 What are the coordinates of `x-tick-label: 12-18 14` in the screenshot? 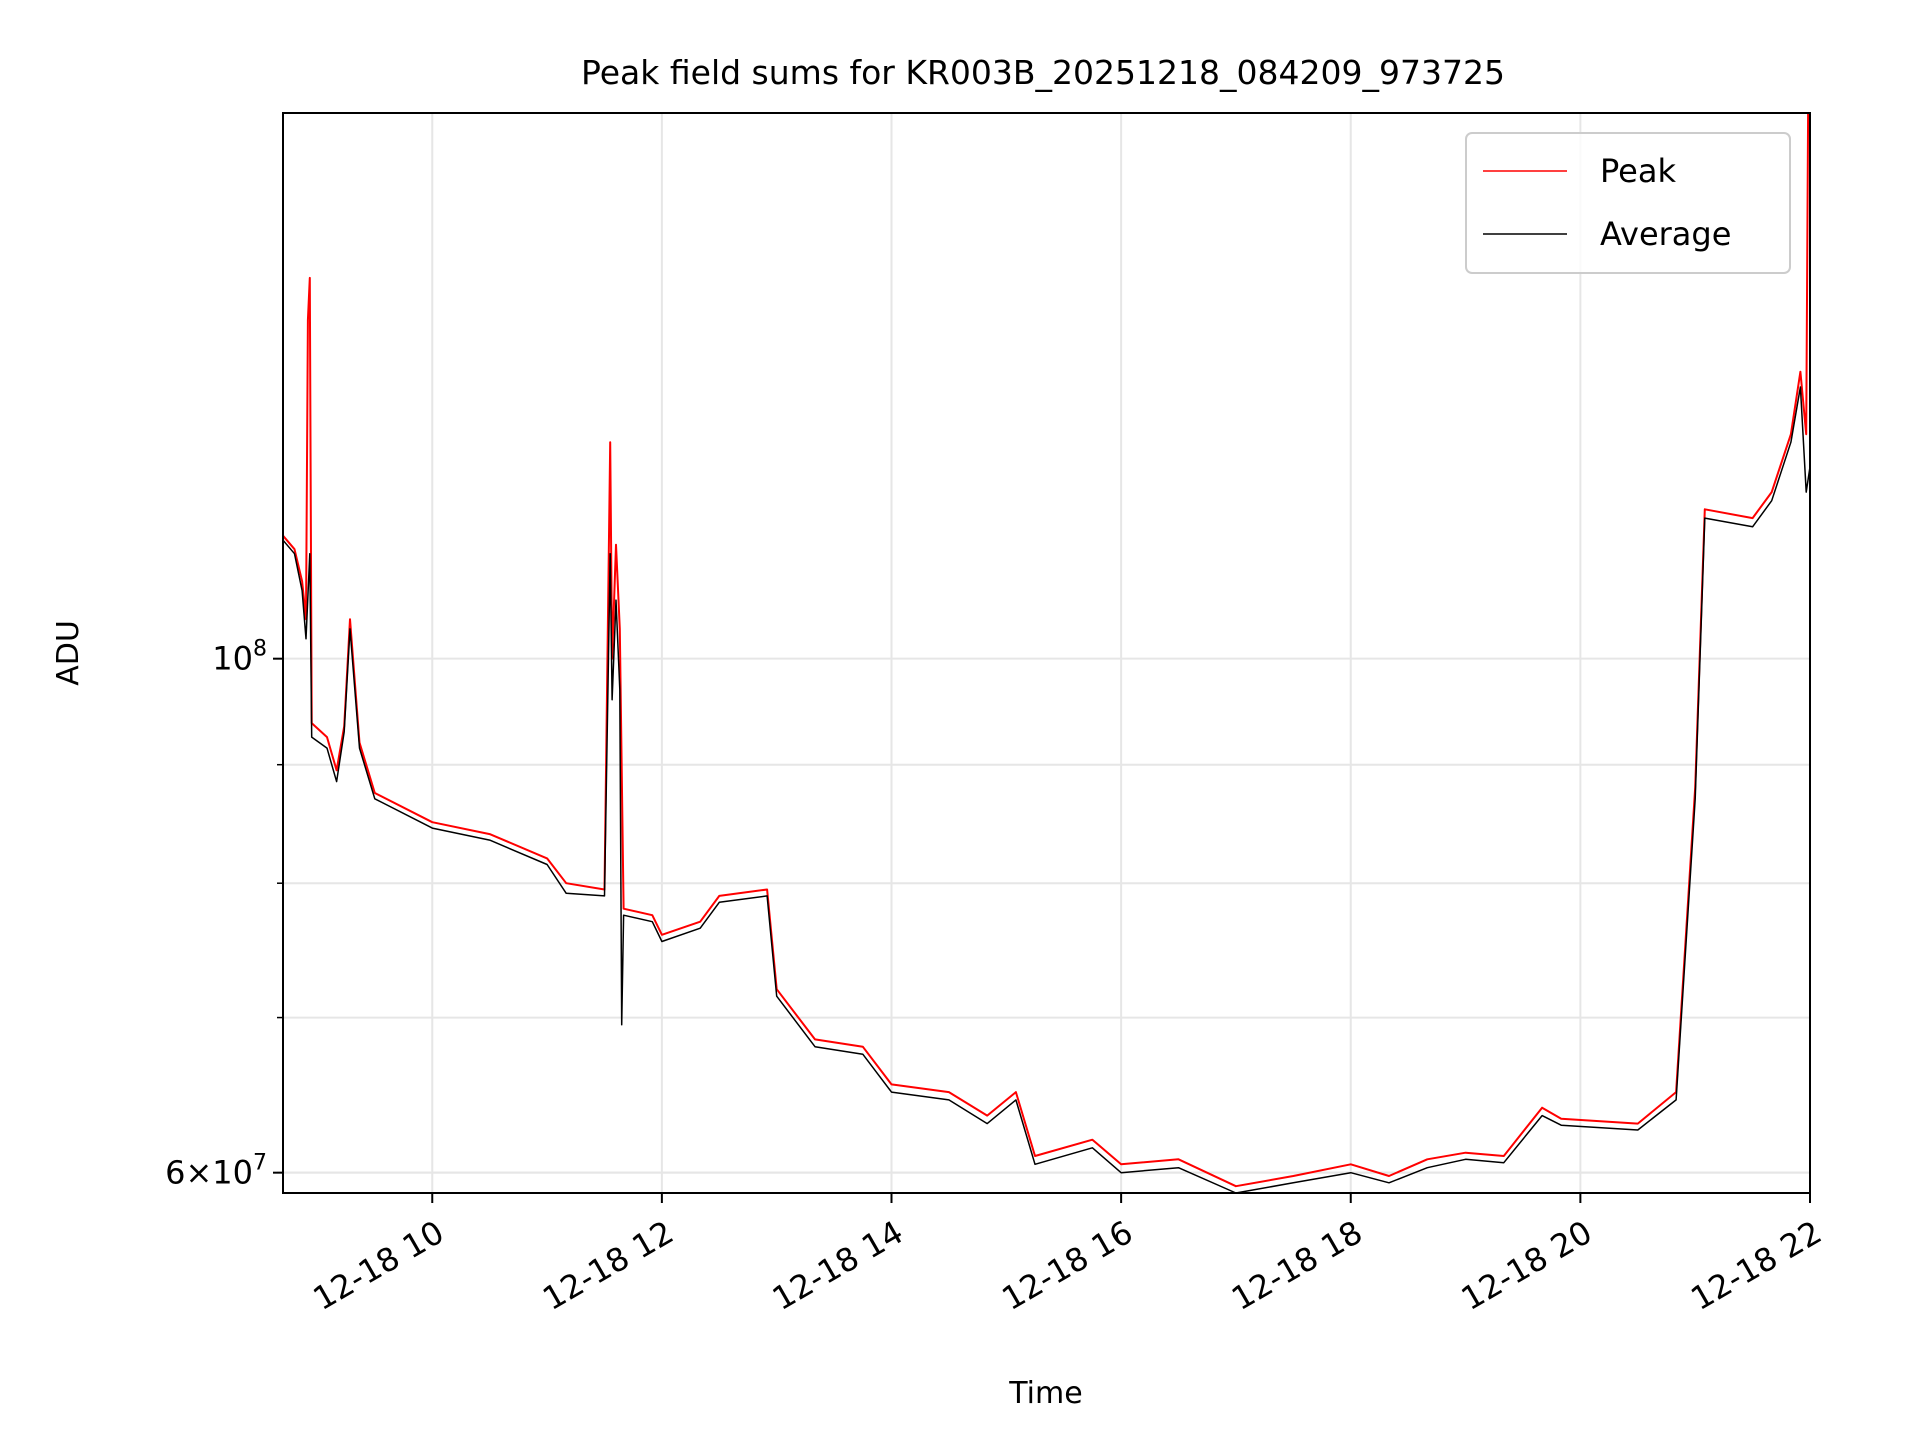 It's located at (838, 1265).